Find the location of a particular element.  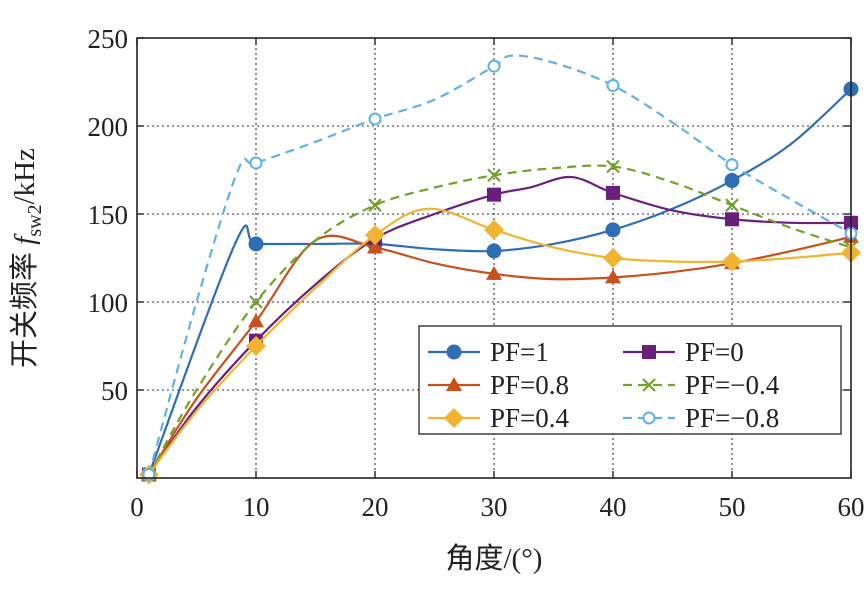

legend-item: PF=0.4 is located at coordinates (499, 418).